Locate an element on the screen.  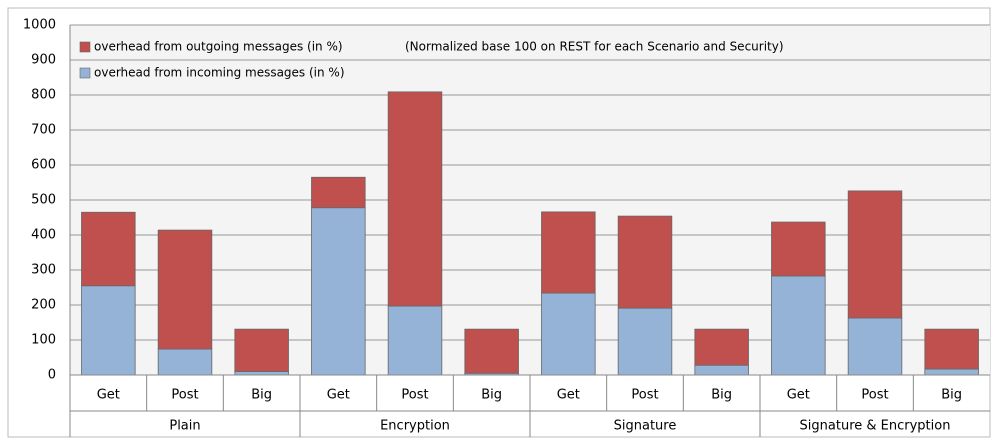
y-tick-label: 900 is located at coordinates (43, 60).